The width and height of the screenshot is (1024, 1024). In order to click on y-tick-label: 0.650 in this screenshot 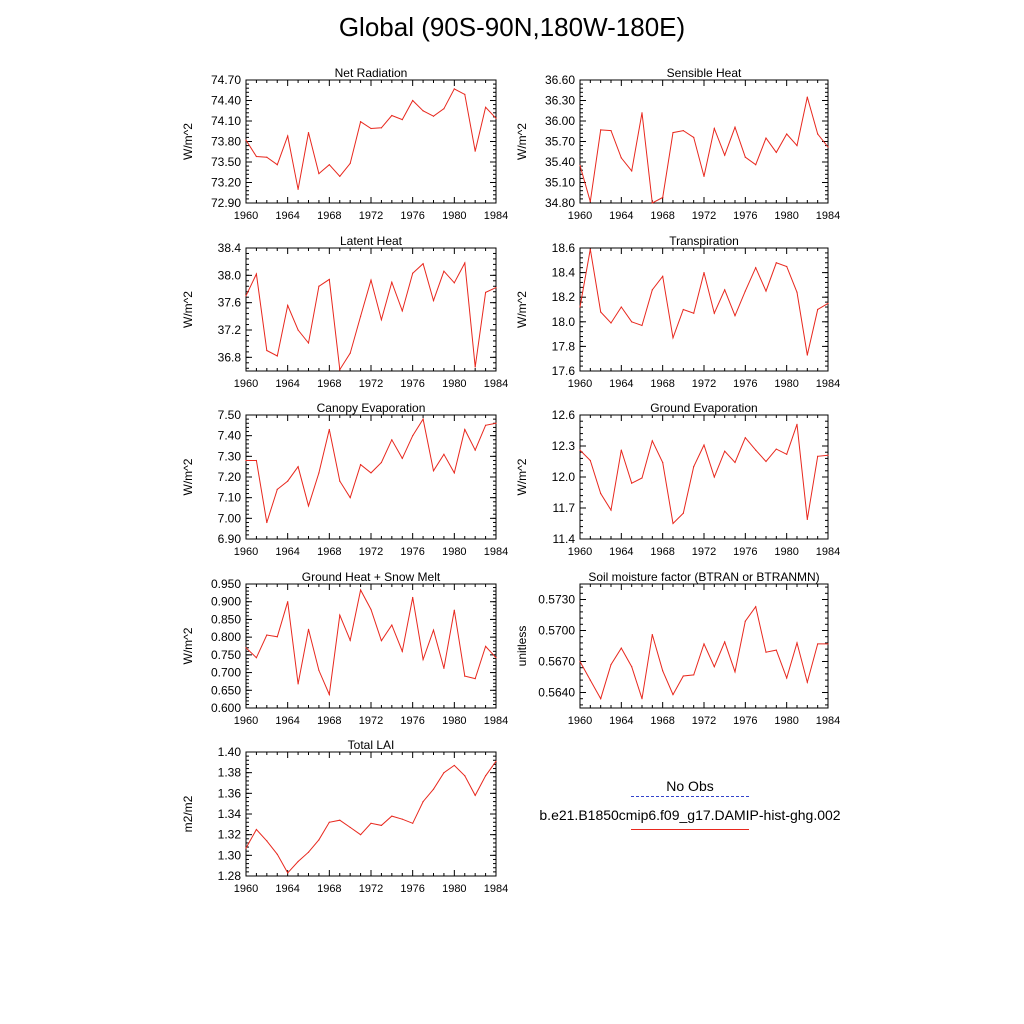, I will do `click(226, 690)`.